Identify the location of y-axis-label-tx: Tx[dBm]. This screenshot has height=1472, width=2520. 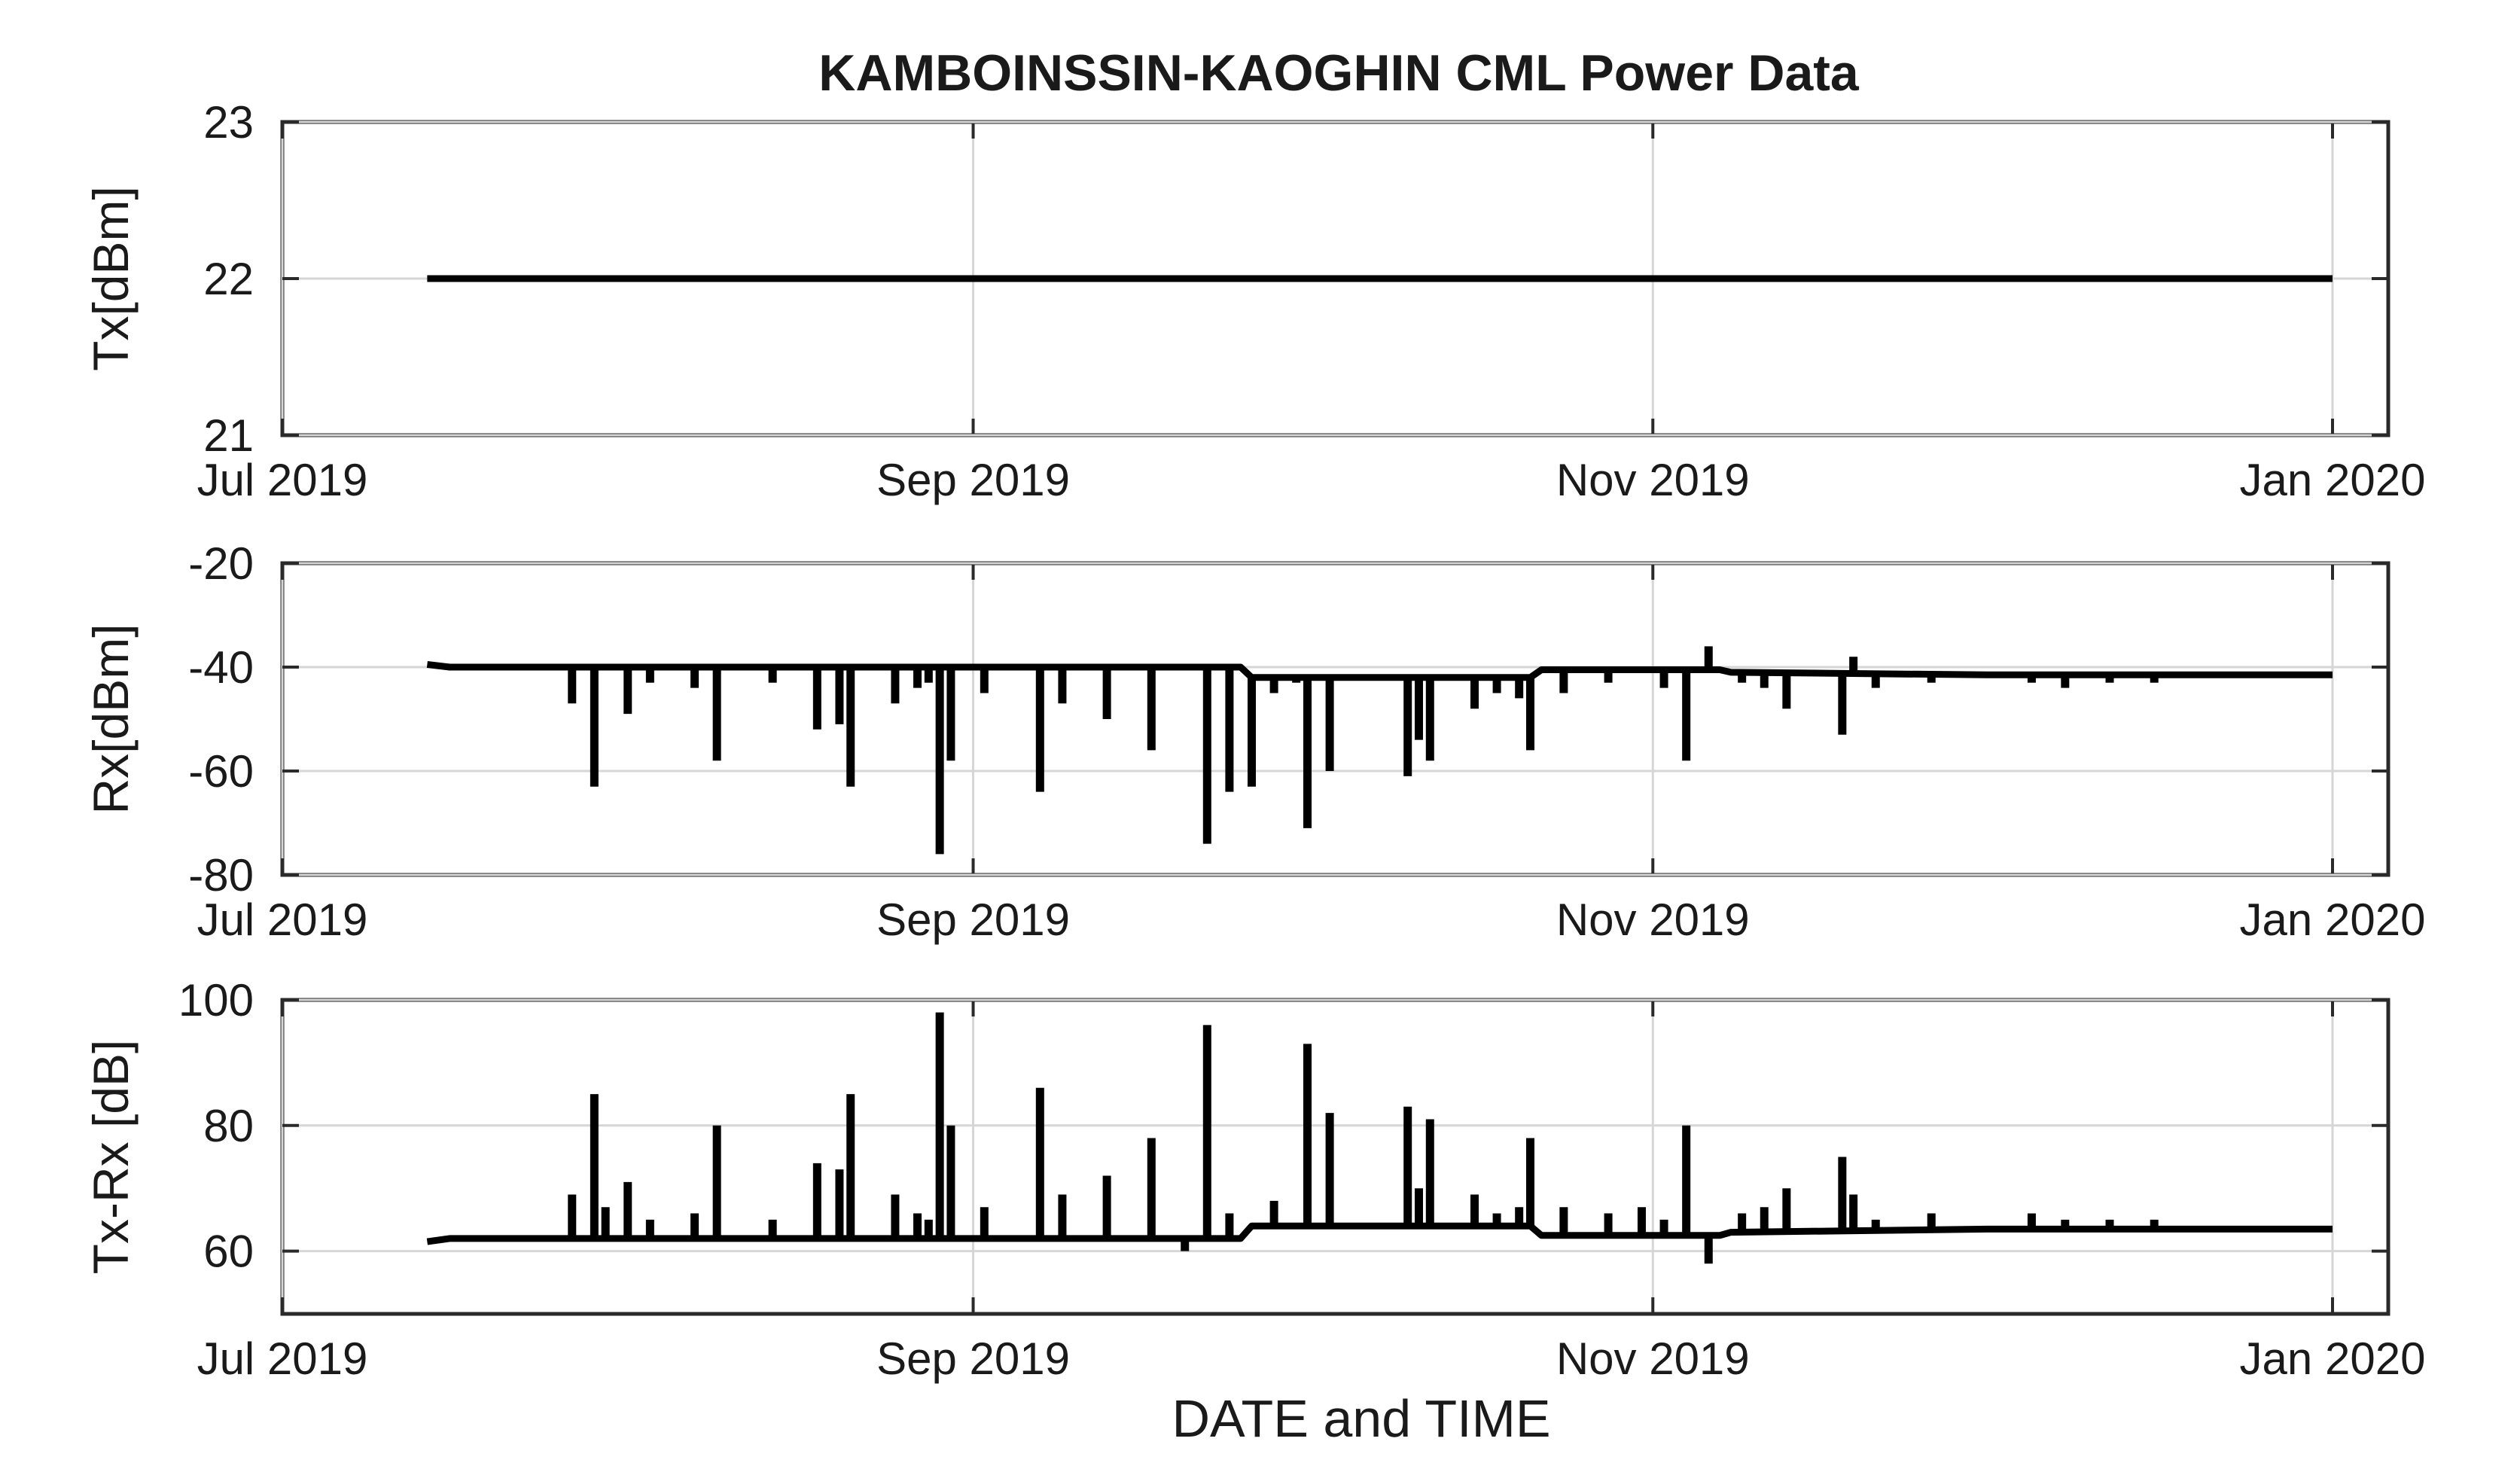
(111, 278).